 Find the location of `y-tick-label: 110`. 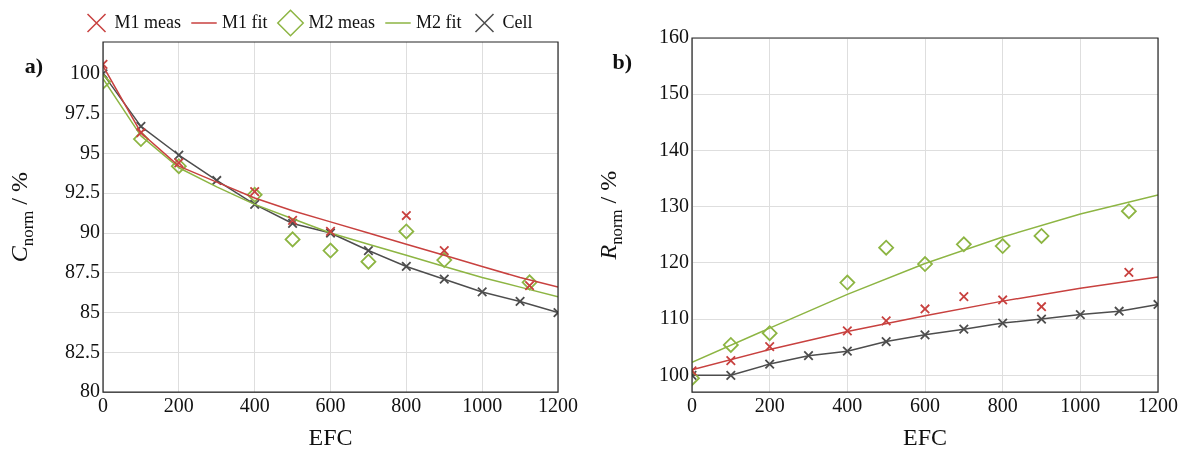

y-tick-label: 110 is located at coordinates (674, 317).